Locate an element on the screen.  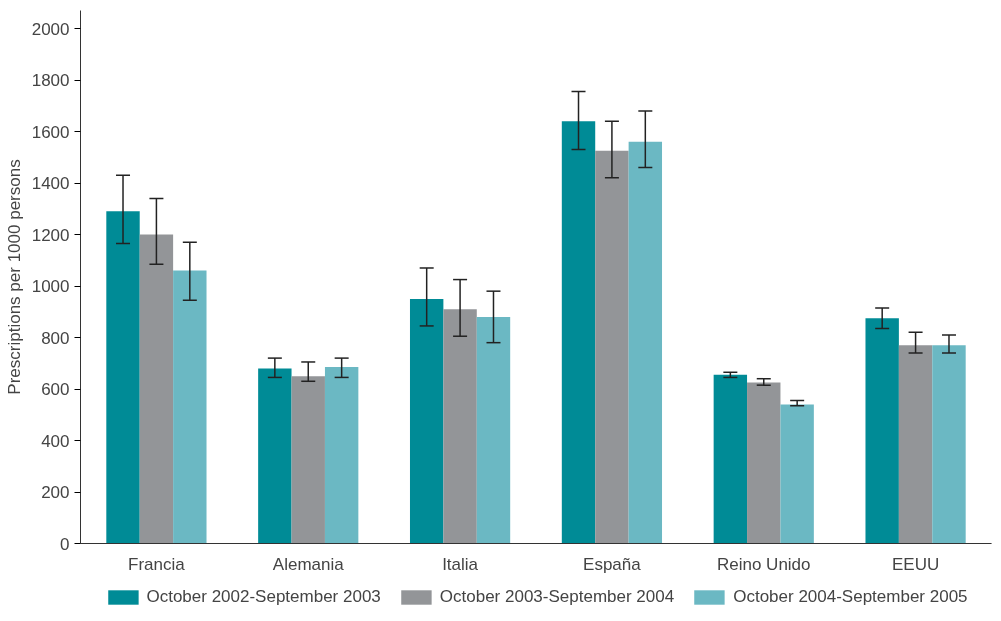
y-tick-label: 2000 is located at coordinates (50, 29).